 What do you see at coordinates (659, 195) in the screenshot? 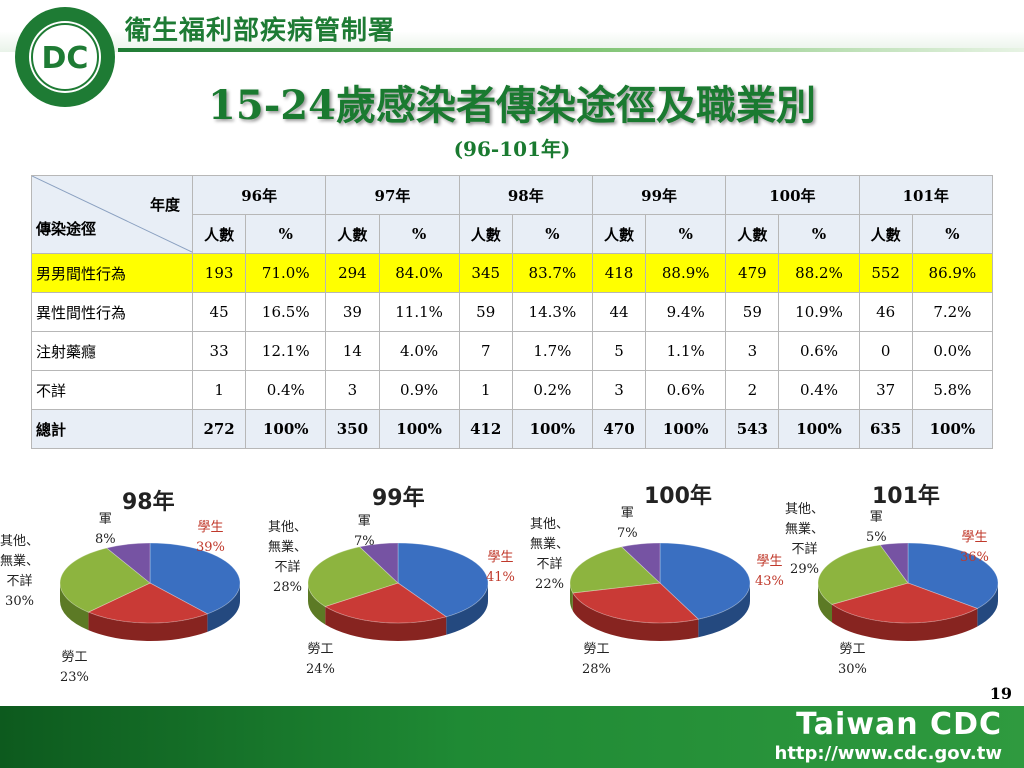
I see `year-header: 99年` at bounding box center [659, 195].